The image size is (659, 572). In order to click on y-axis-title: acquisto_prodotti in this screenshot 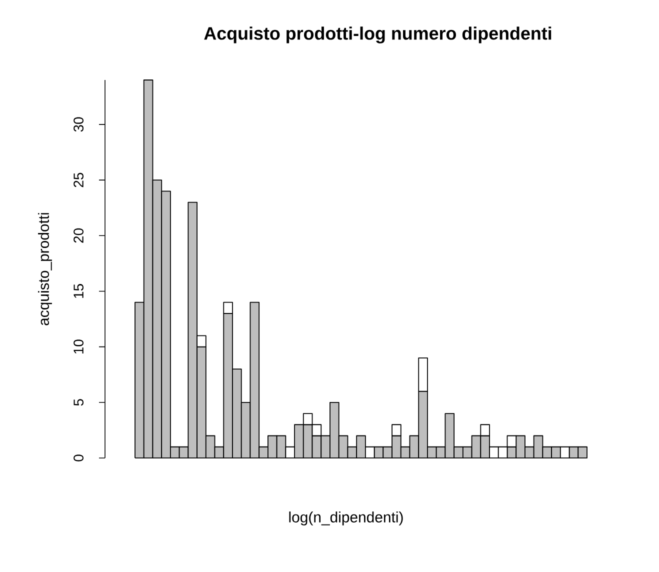, I will do `click(45, 269)`.